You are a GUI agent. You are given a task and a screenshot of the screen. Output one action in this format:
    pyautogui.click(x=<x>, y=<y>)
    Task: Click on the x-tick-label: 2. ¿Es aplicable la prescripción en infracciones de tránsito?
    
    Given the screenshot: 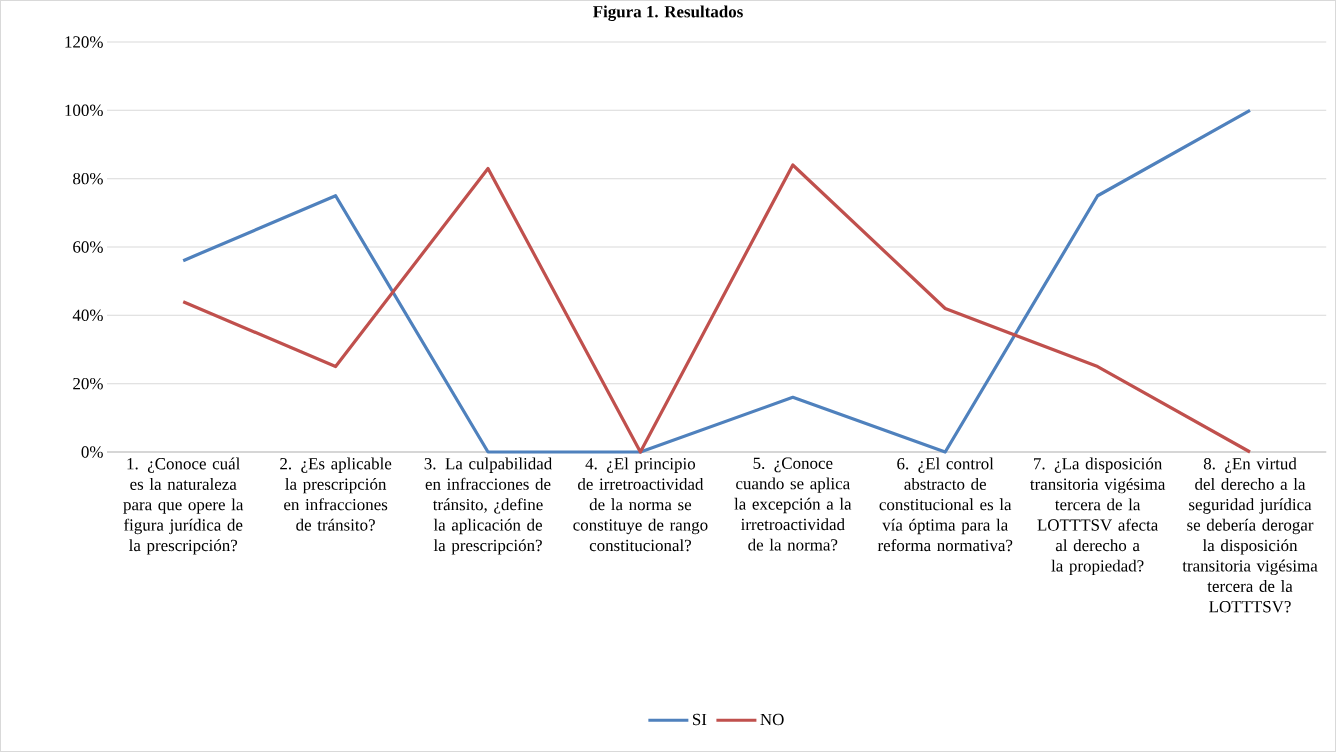 What is the action you would take?
    pyautogui.click(x=336, y=494)
    